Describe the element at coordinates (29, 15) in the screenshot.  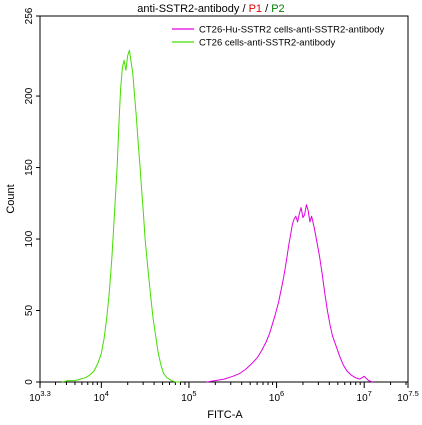
I see `y-tick-label: 256` at that location.